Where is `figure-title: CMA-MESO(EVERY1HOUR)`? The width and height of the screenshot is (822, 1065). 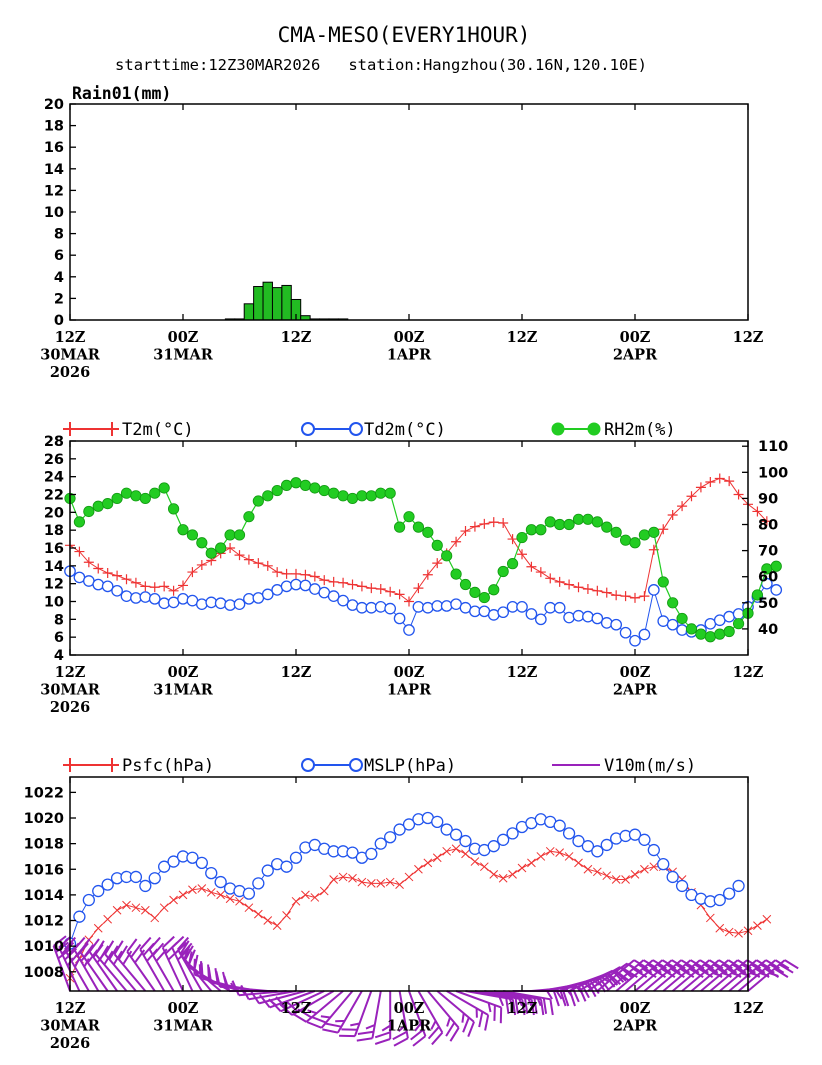 figure-title: CMA-MESO(EVERY1HOUR) is located at coordinates (404, 35).